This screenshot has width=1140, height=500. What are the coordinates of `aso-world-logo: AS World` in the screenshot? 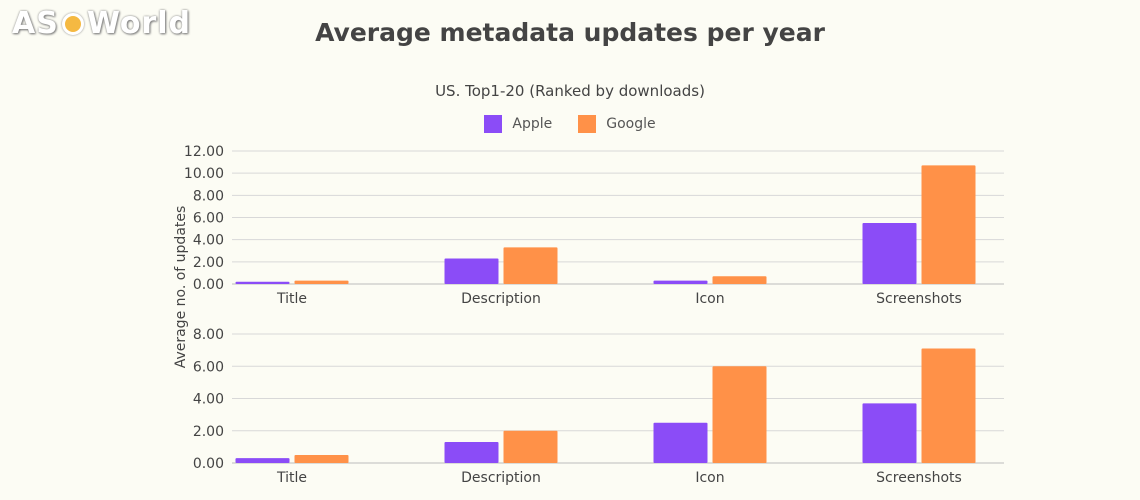 It's located at (101, 23).